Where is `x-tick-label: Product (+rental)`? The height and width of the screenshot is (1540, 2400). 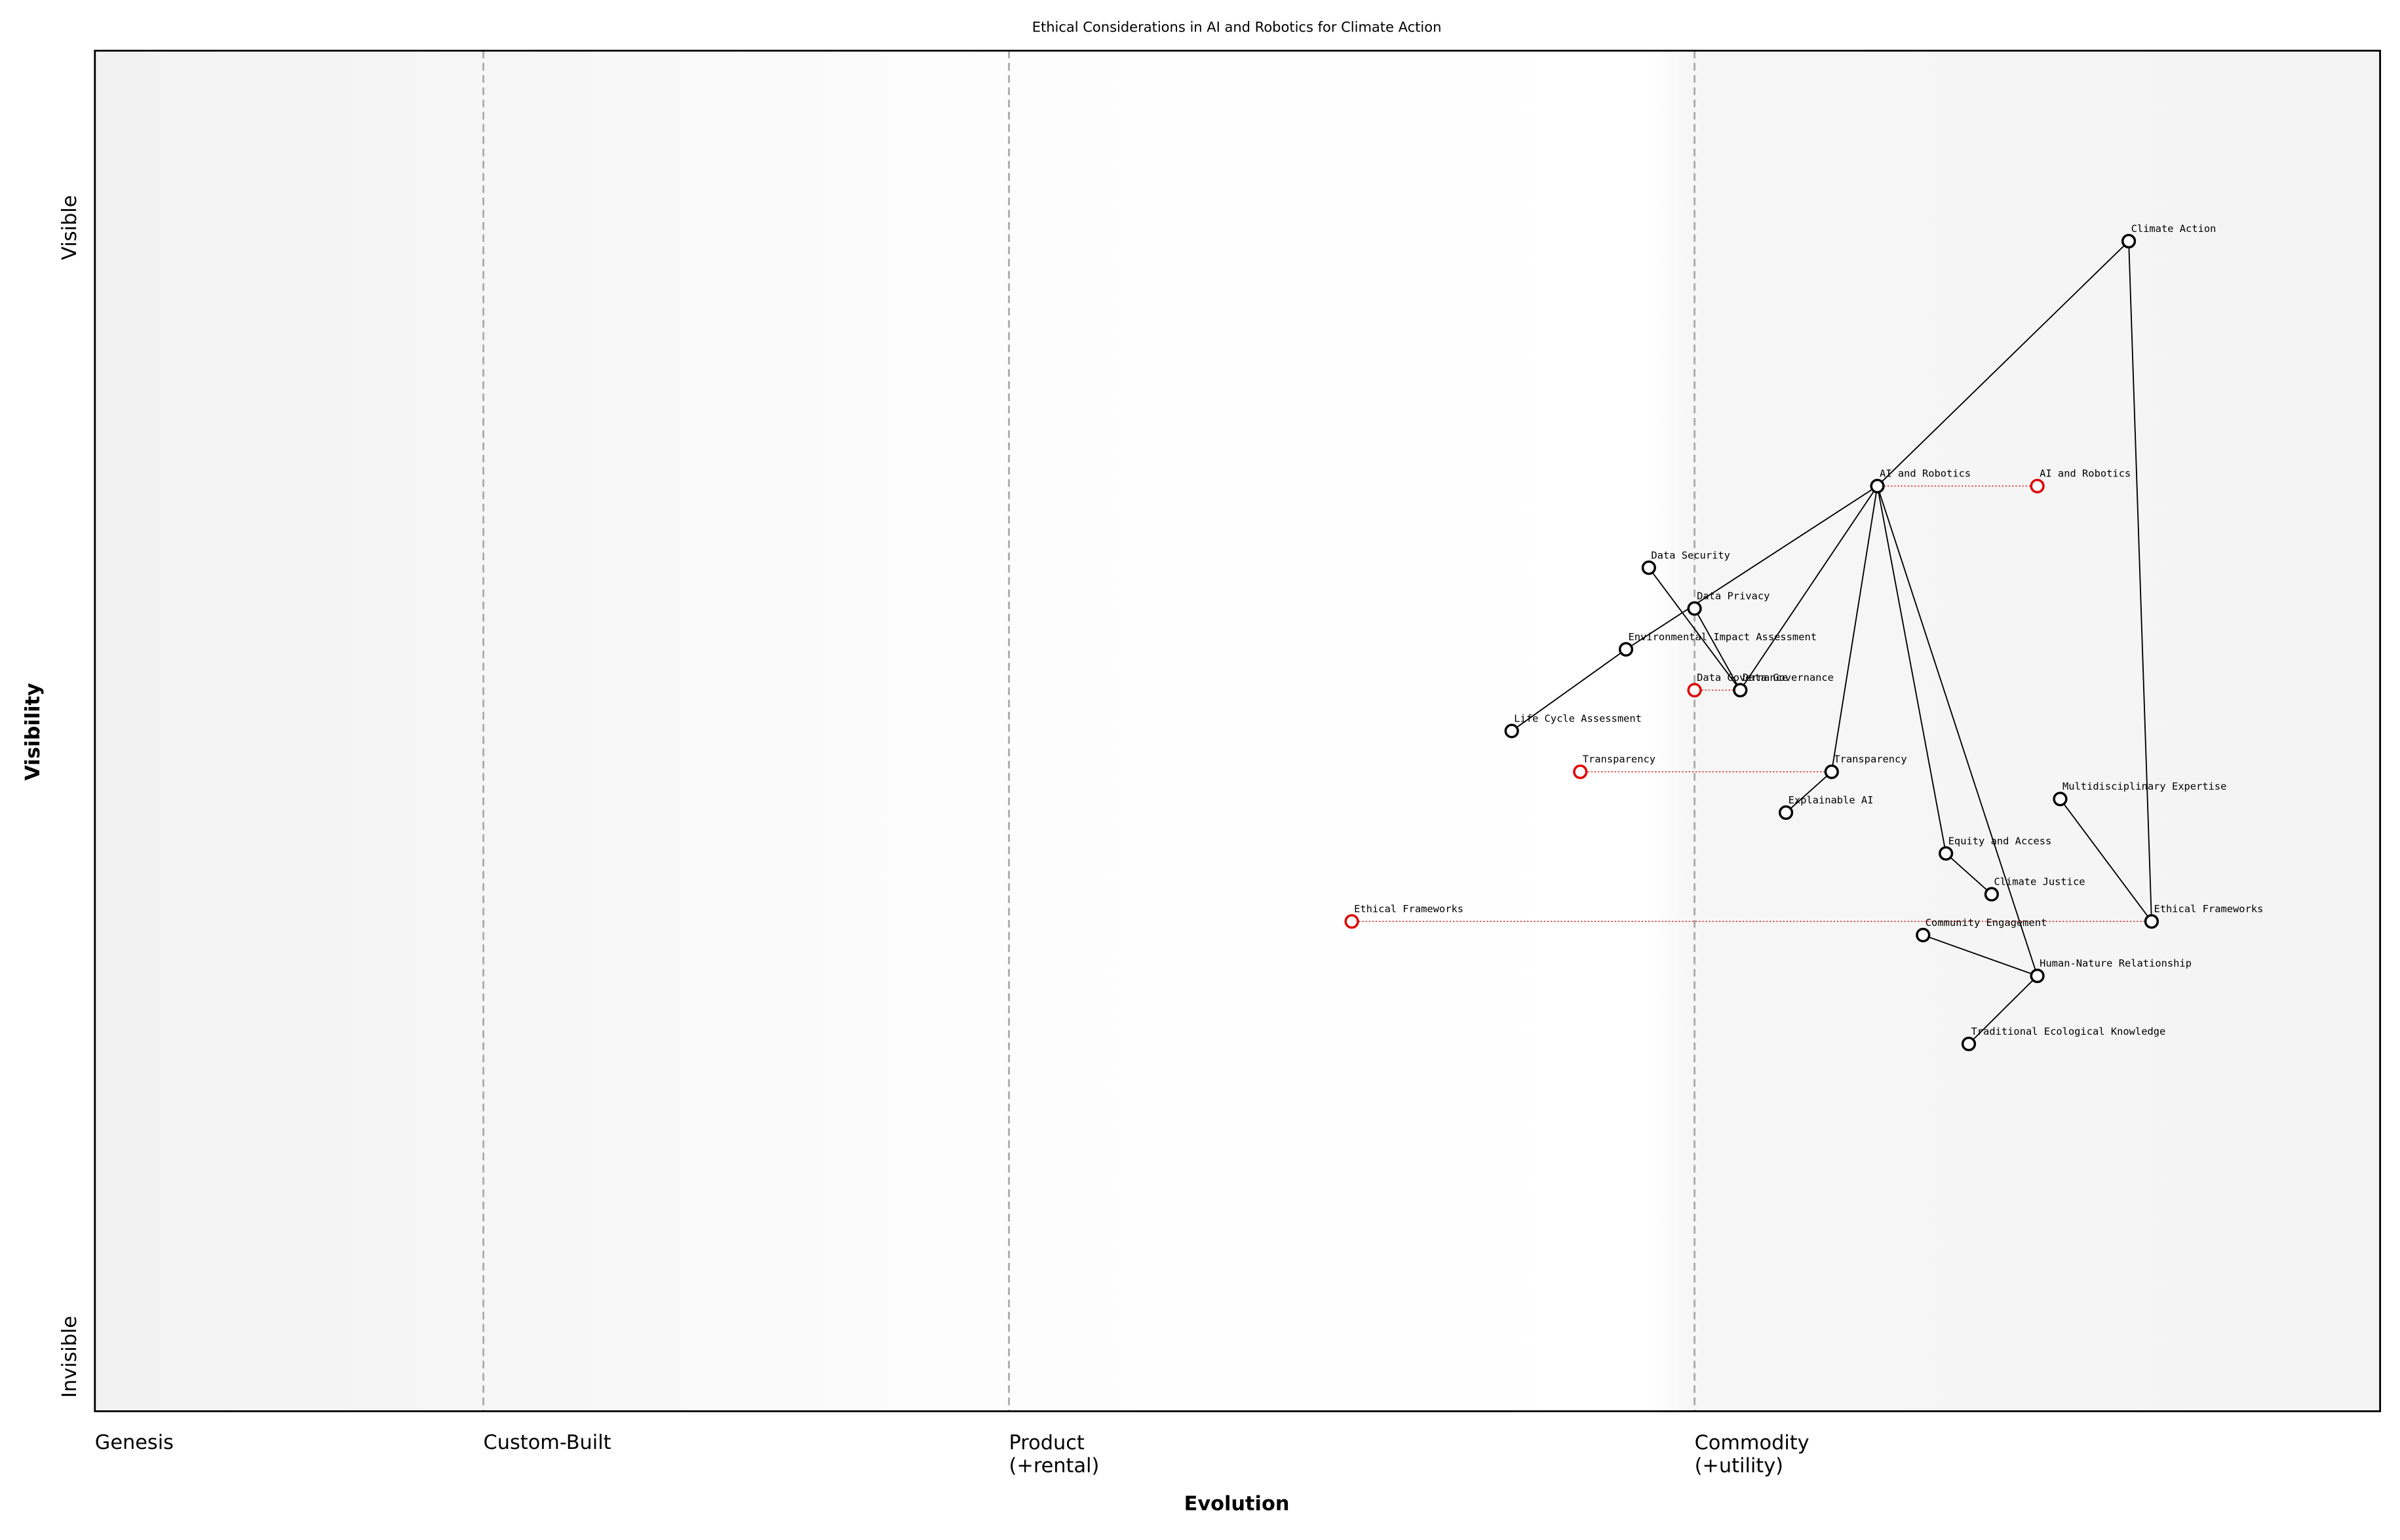
x-tick-label: Product (+rental) is located at coordinates (1054, 1454).